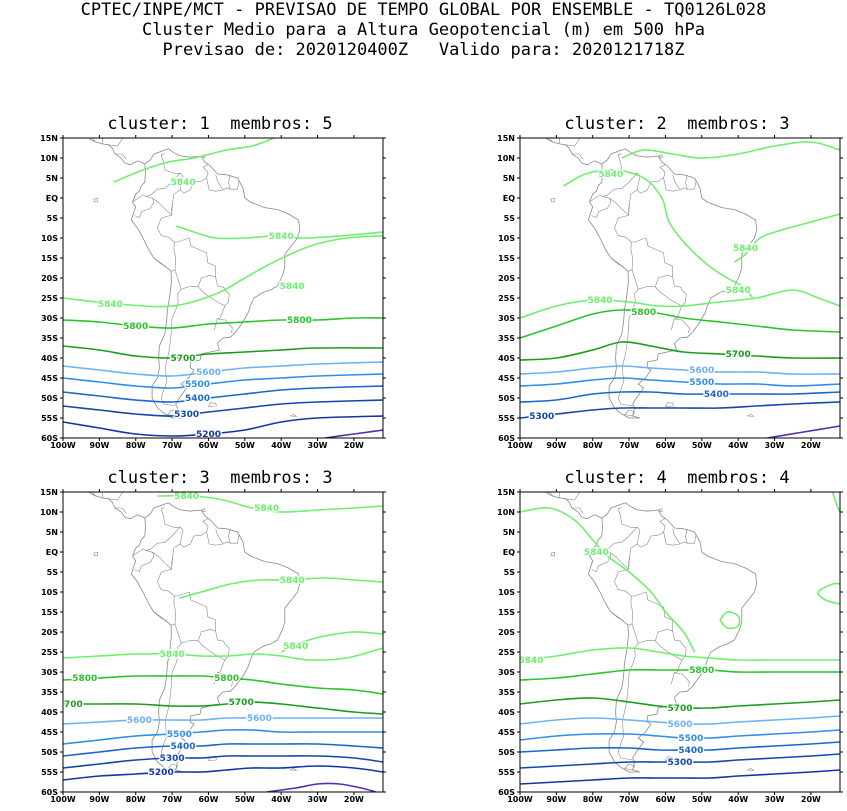  I want to click on contour-label: 5200, so click(208, 435).